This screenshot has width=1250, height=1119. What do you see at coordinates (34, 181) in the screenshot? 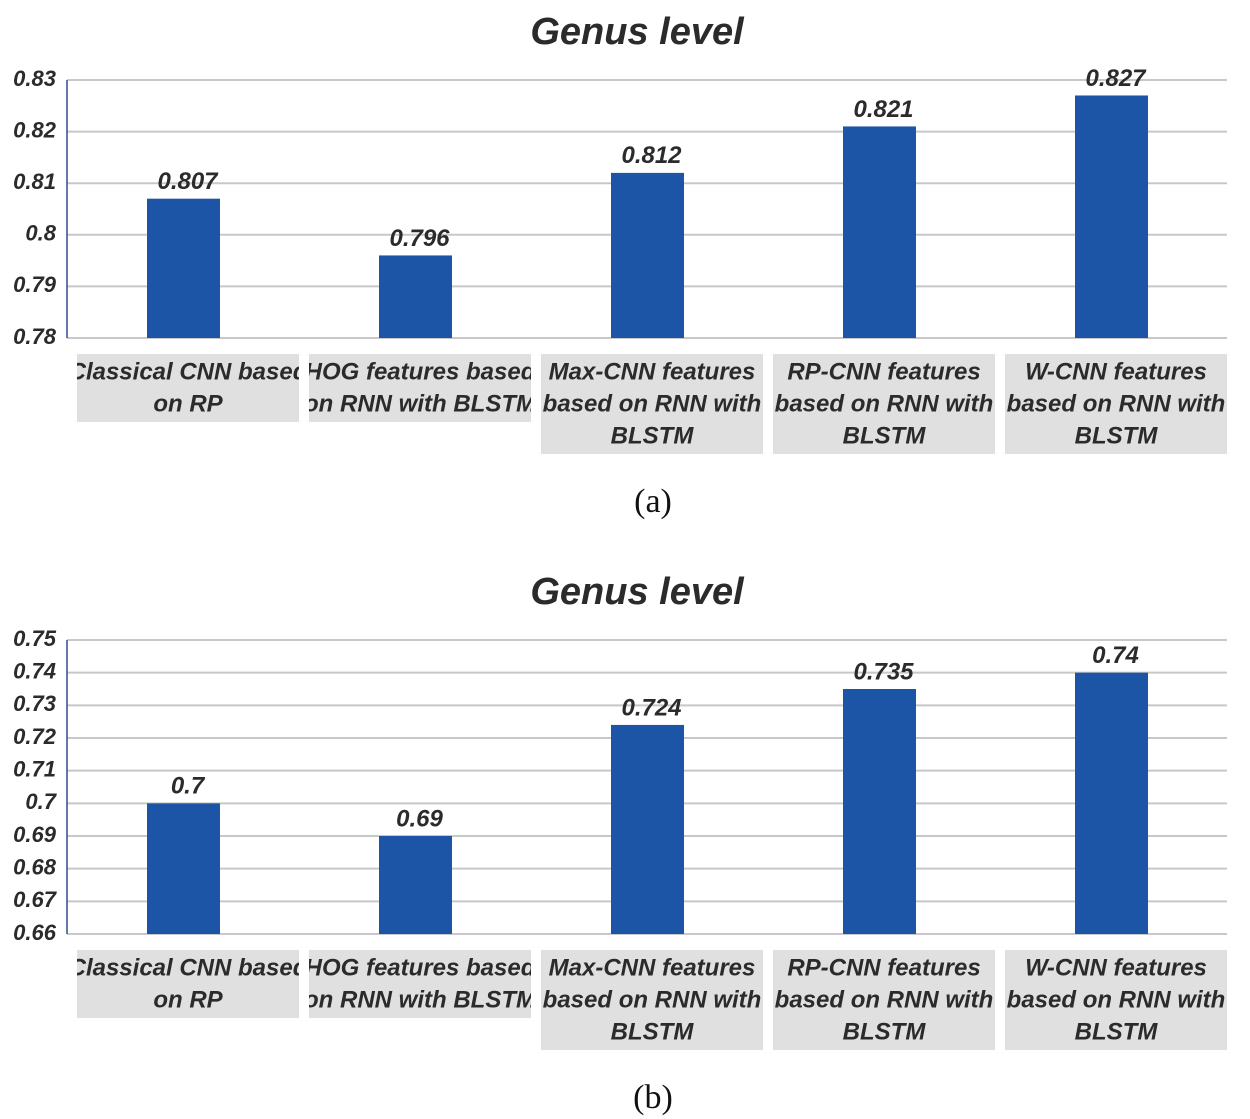
I see `y-tick-label: 0.81` at bounding box center [34, 181].